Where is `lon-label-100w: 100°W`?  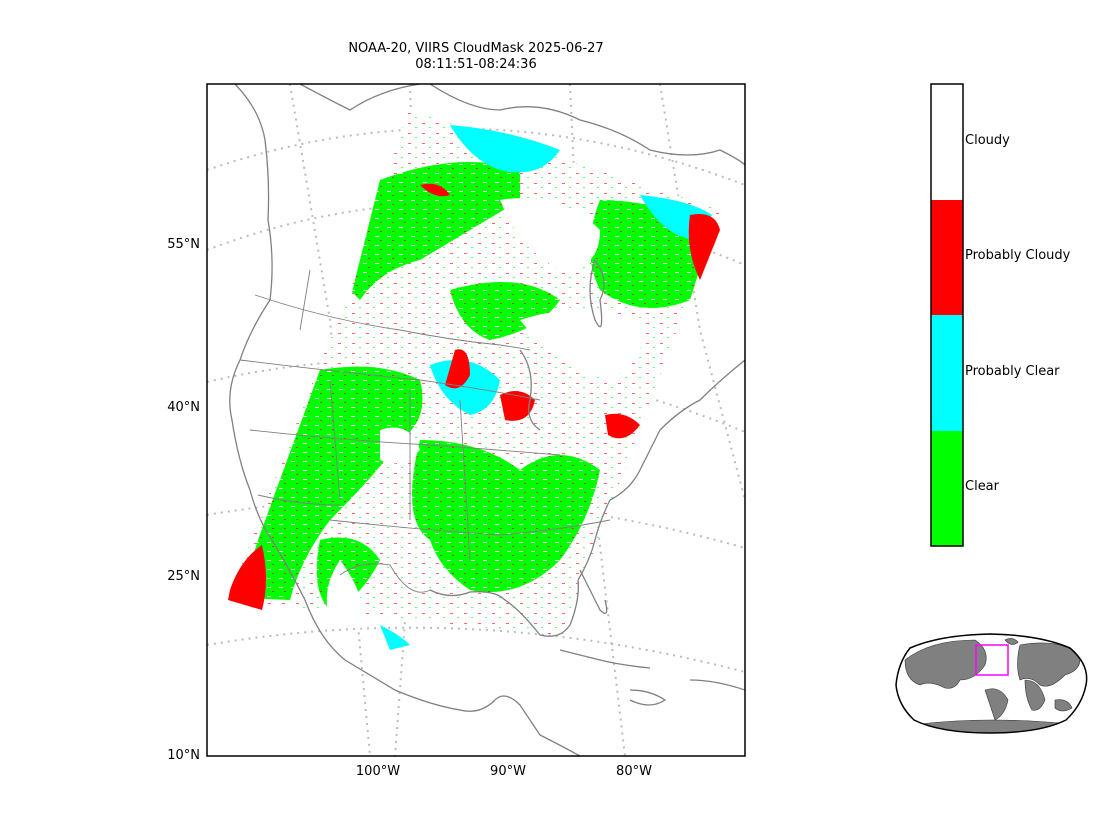
lon-label-100w: 100°W is located at coordinates (378, 771).